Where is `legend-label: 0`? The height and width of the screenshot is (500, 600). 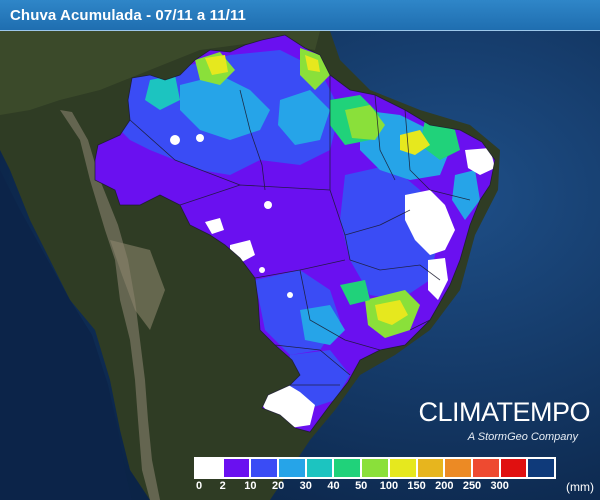
legend-label: 0 is located at coordinates (199, 486).